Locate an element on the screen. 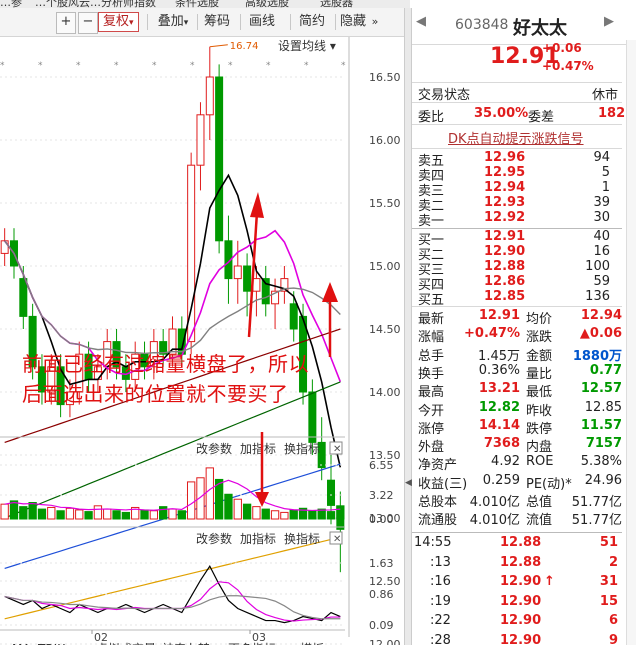 This screenshot has height=648, width=636. right-side-strip is located at coordinates (631, 342).